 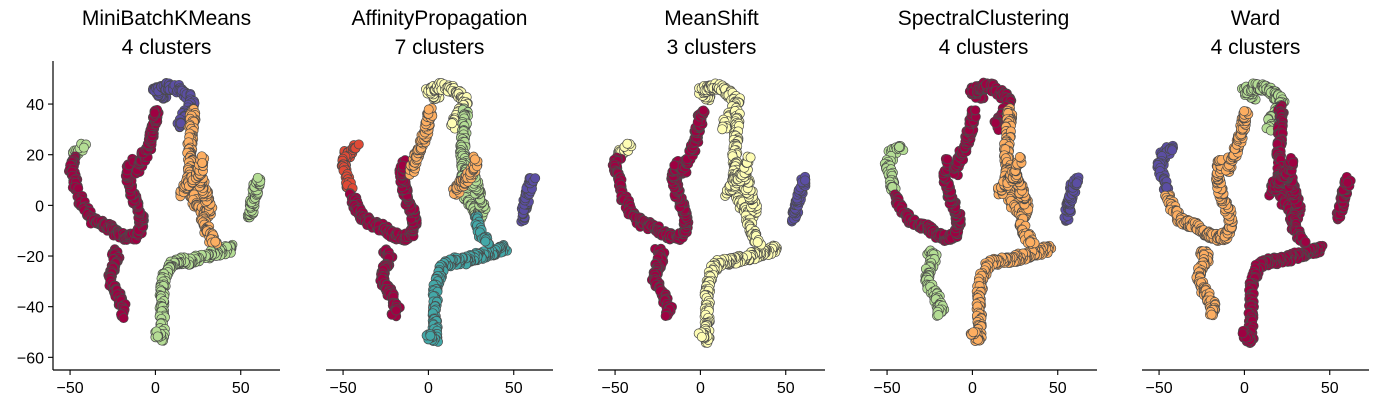 What do you see at coordinates (35, 156) in the screenshot?
I see `y-tick-label: 20` at bounding box center [35, 156].